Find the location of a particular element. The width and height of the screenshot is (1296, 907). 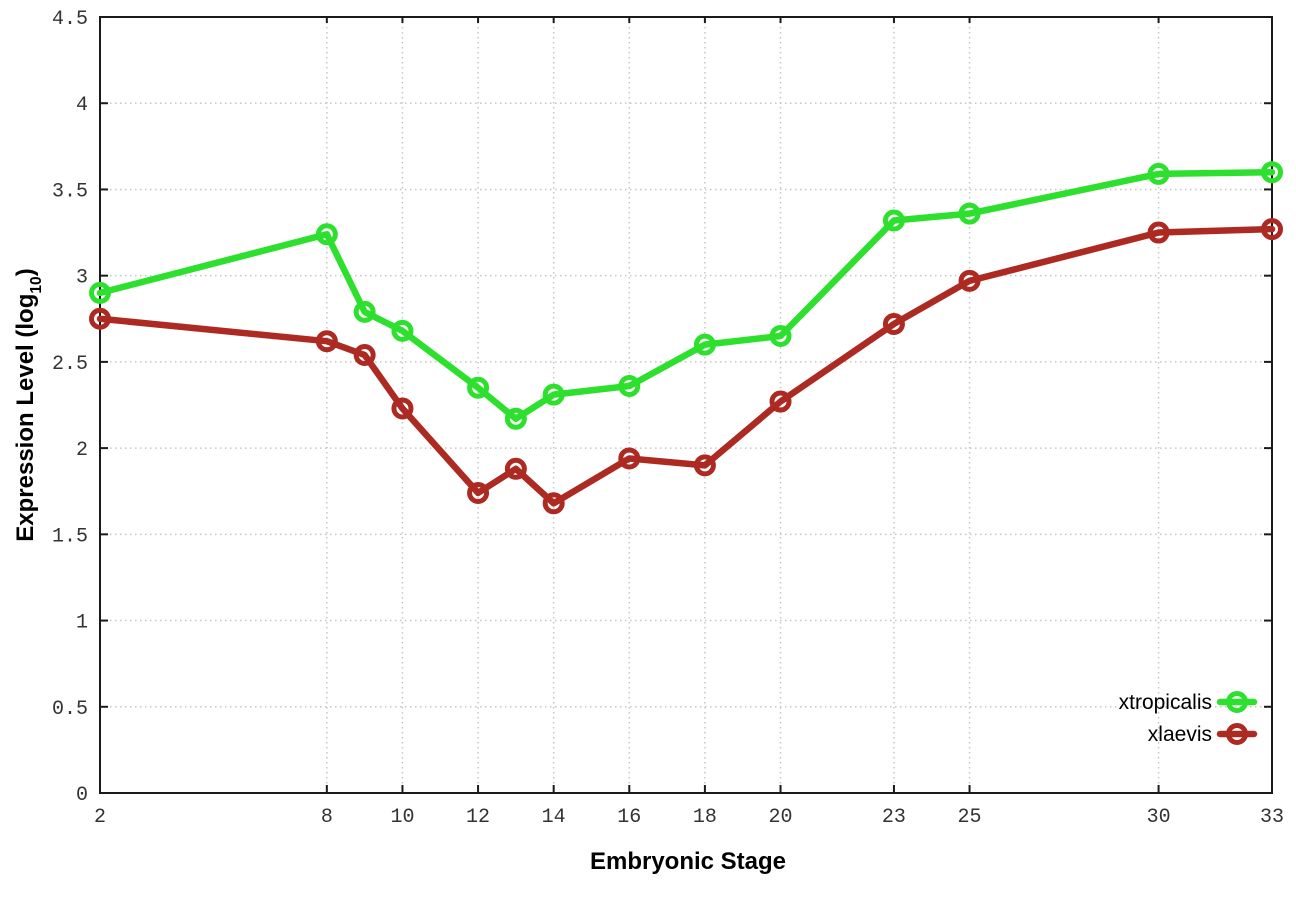

y-tick-label: 4.5 is located at coordinates (70, 19).